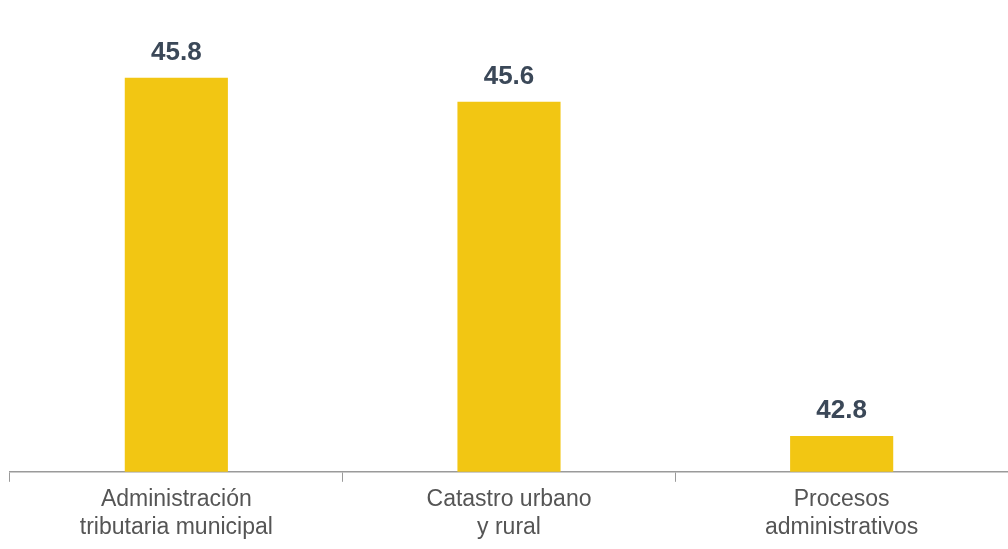  What do you see at coordinates (509, 511) in the screenshot?
I see `x-tick-label: Catastro urbano y rural` at bounding box center [509, 511].